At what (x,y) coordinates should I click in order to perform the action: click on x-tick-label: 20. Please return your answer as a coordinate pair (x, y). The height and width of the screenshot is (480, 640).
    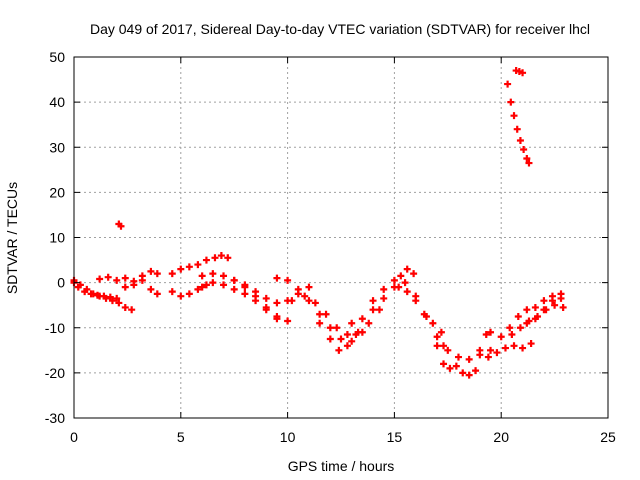
    Looking at the image, I should click on (501, 437).